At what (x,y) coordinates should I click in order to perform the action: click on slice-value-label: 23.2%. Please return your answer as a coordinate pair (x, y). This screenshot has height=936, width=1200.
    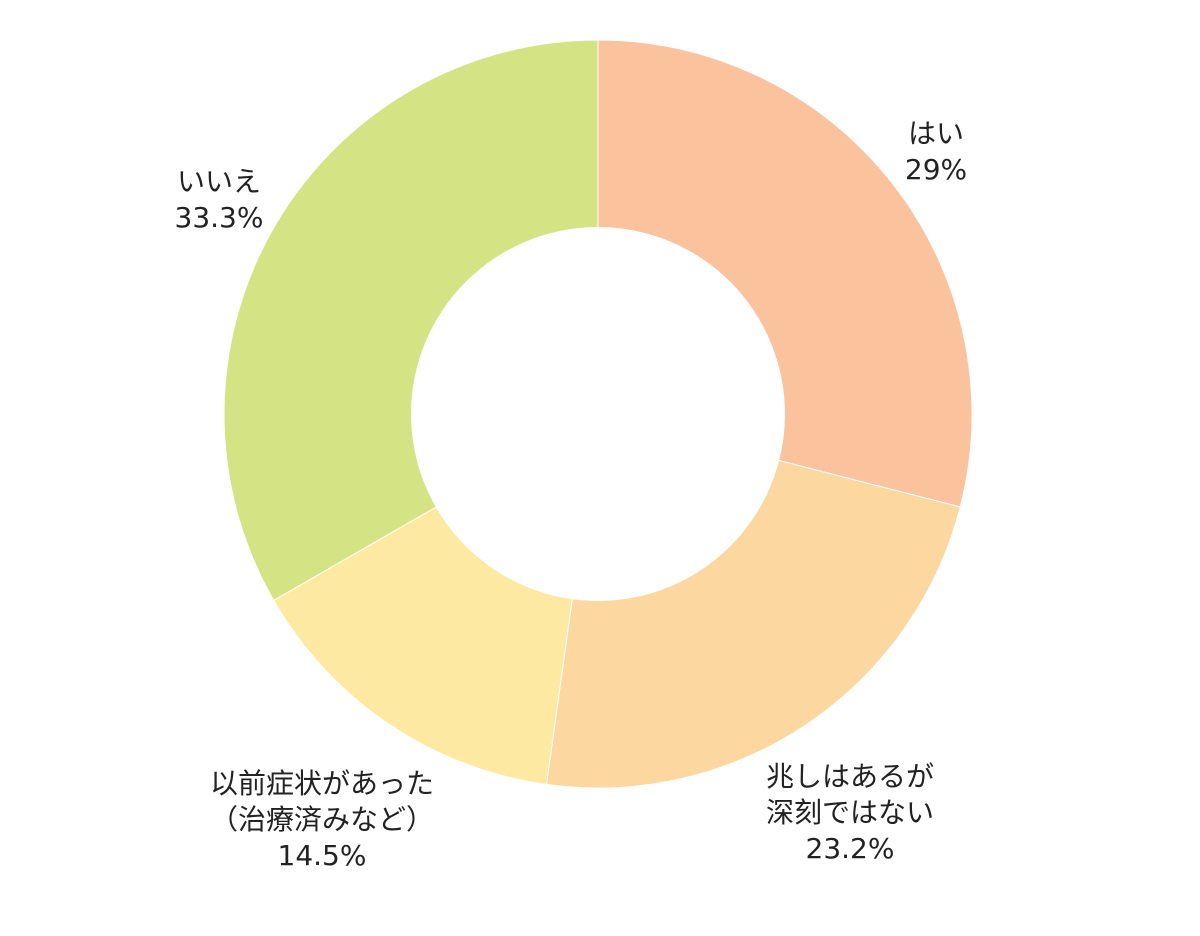
    Looking at the image, I should click on (850, 848).